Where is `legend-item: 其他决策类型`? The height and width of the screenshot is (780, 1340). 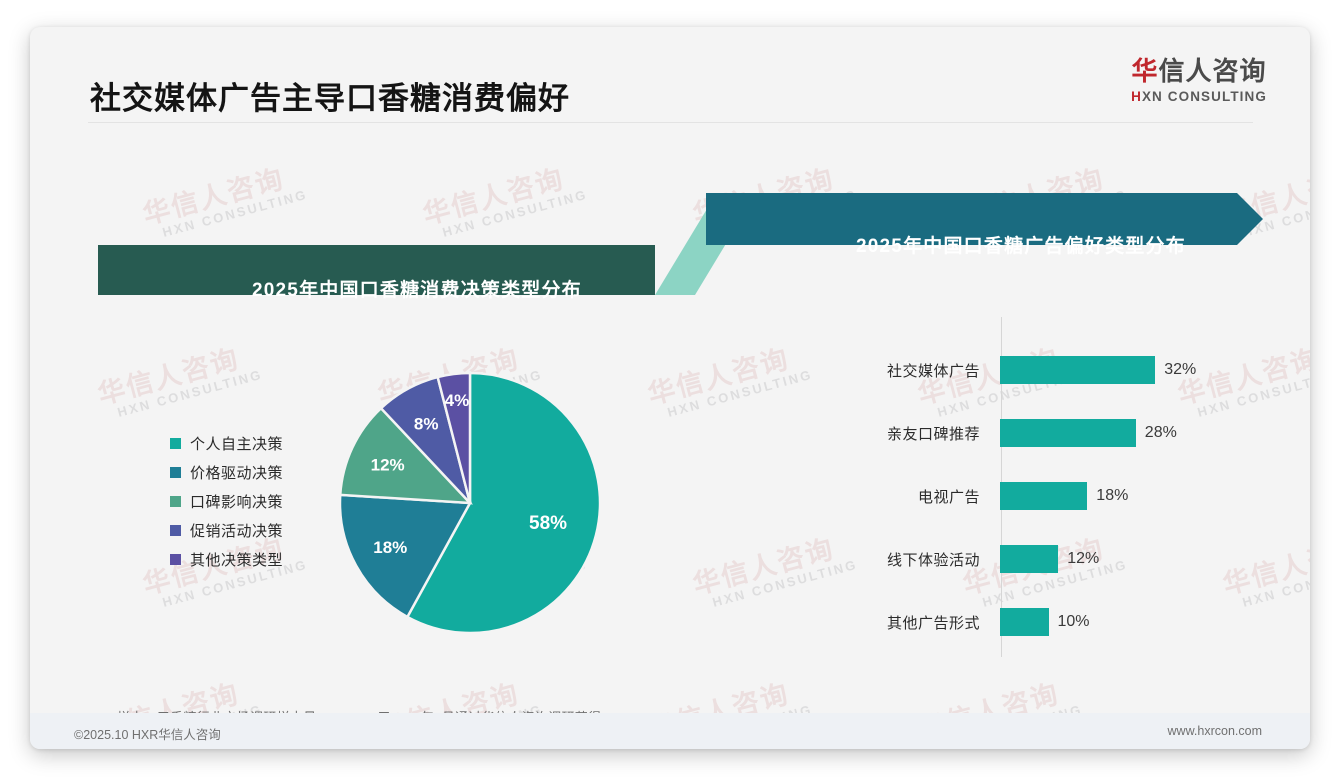 legend-item: 其他决策类型 is located at coordinates (226, 559).